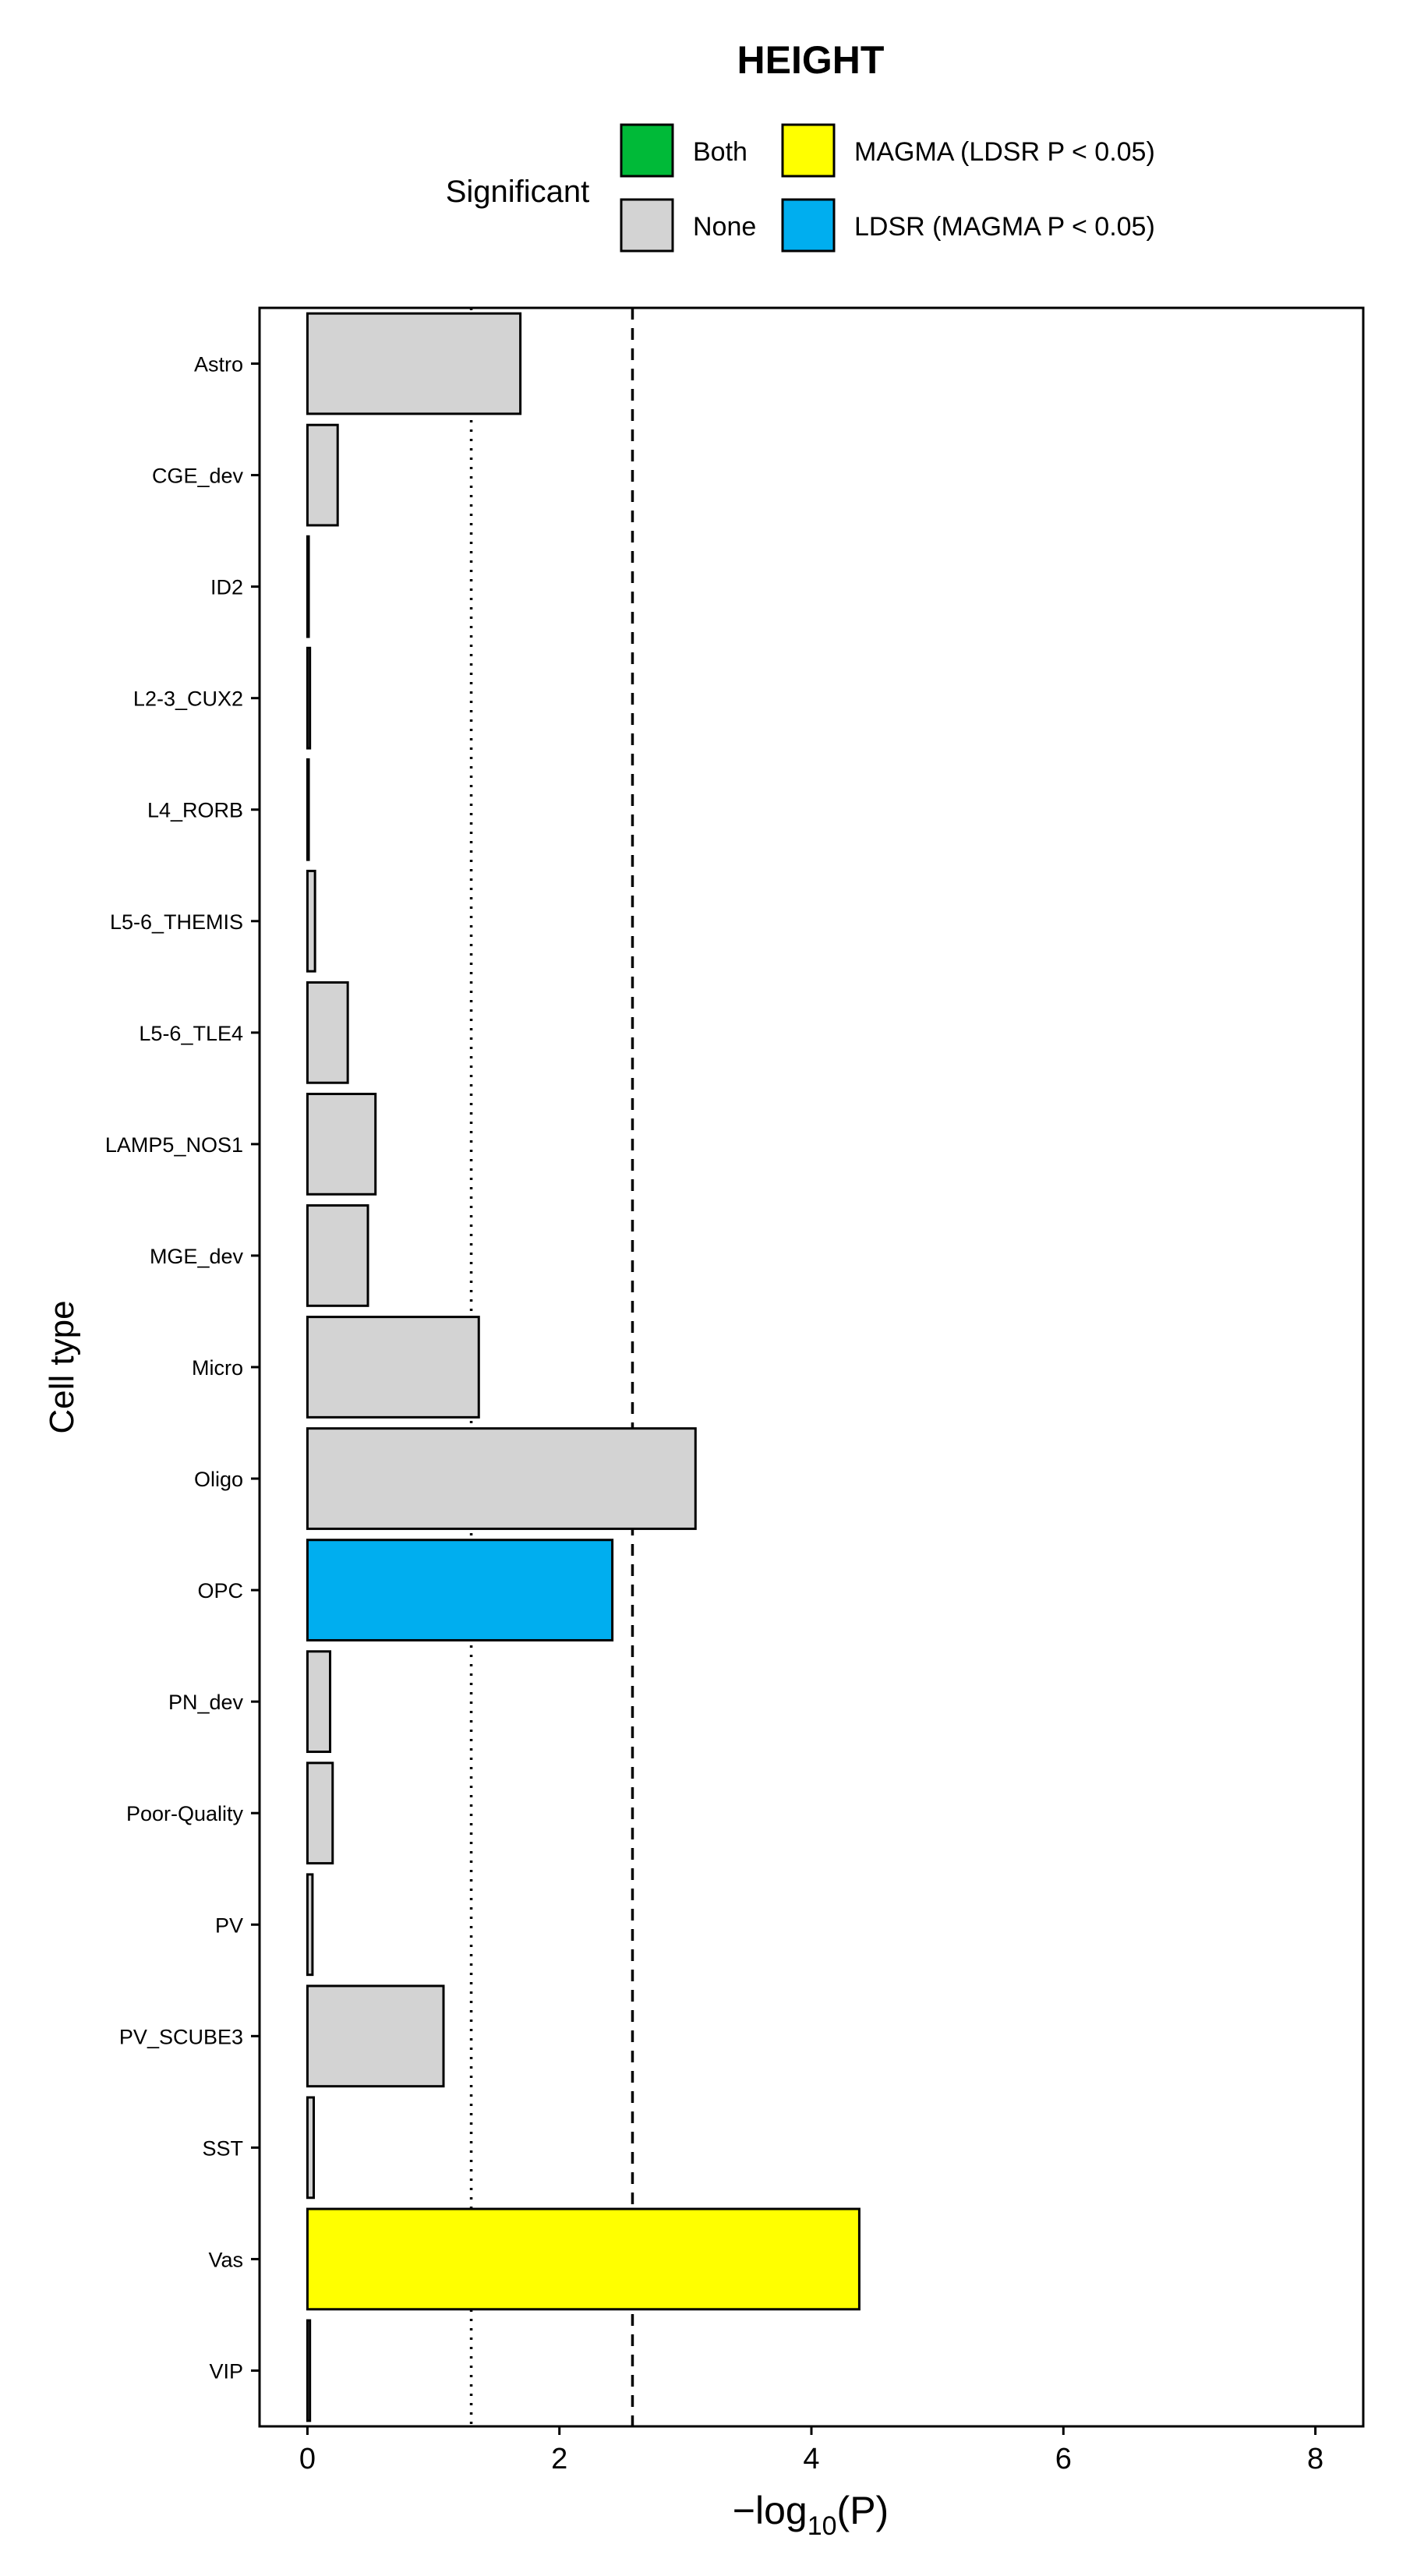 The height and width of the screenshot is (2576, 1403). I want to click on x-axis-label-main: −log, so click(770, 2510).